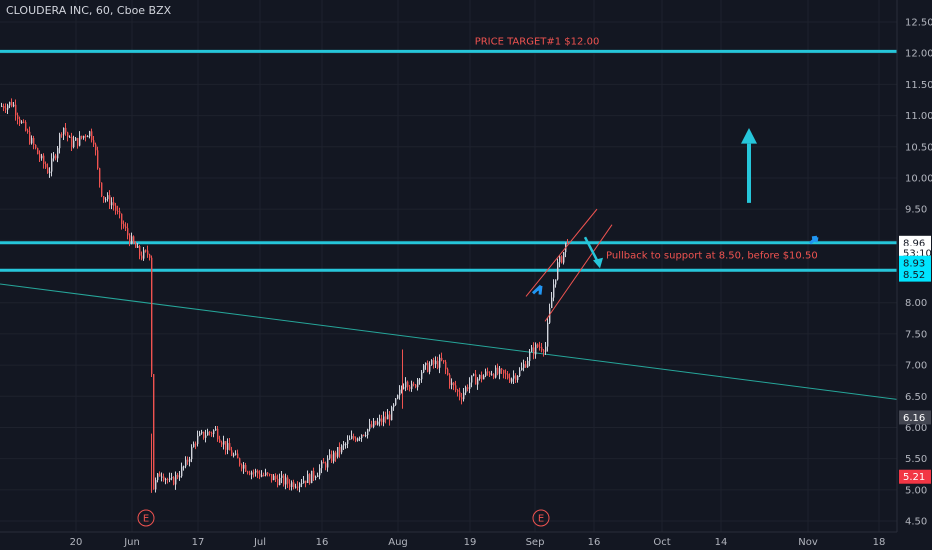 Image resolution: width=932 pixels, height=550 pixels. What do you see at coordinates (917, 253) in the screenshot?
I see `price-badge-label: 53:10` at bounding box center [917, 253].